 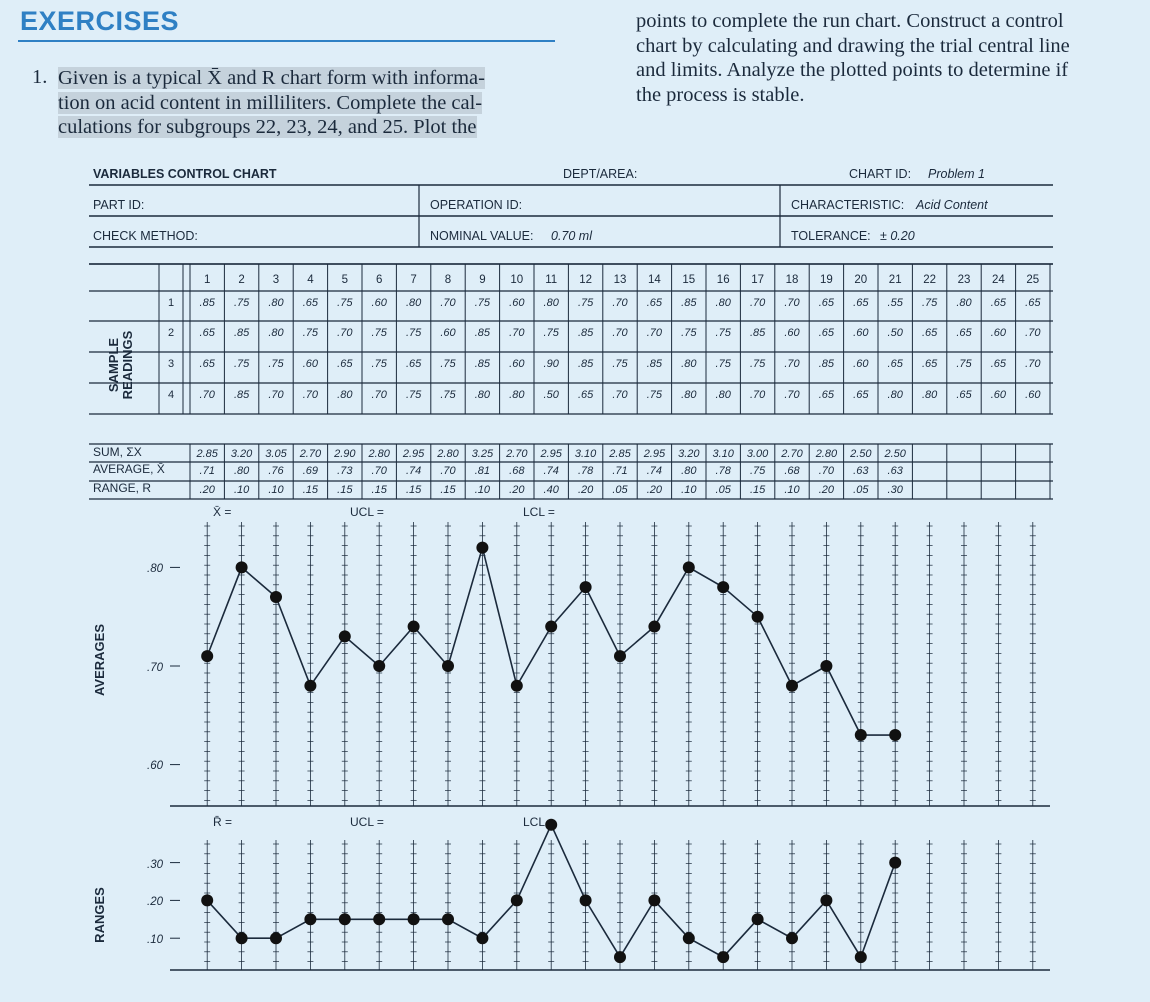 I want to click on subgroup-number: 8, so click(x=448, y=280).